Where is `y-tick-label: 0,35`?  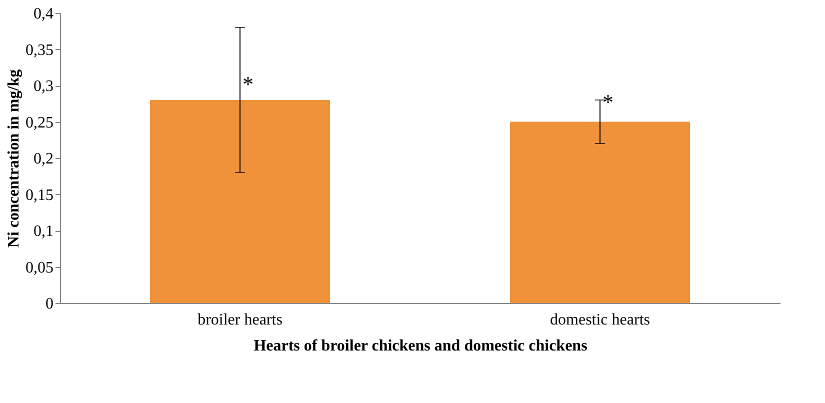 y-tick-label: 0,35 is located at coordinates (40, 50).